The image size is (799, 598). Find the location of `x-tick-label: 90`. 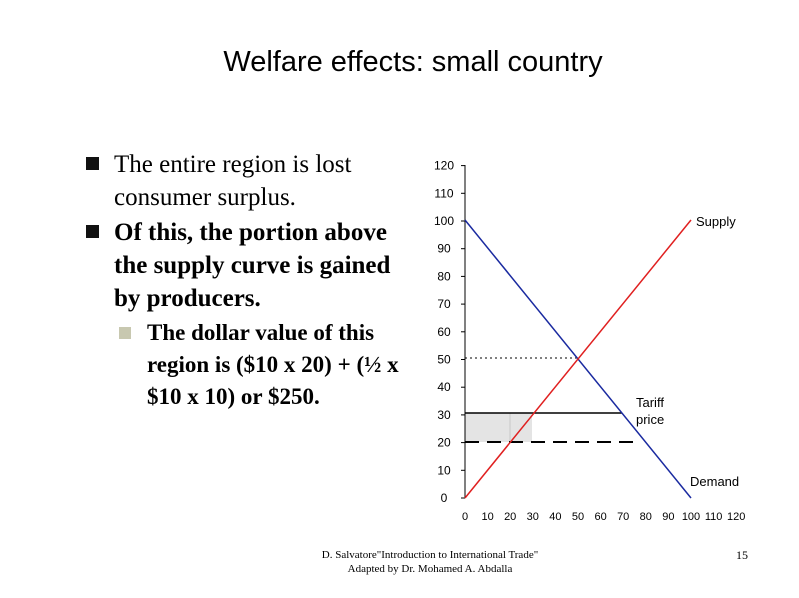

x-tick-label: 90 is located at coordinates (668, 517).